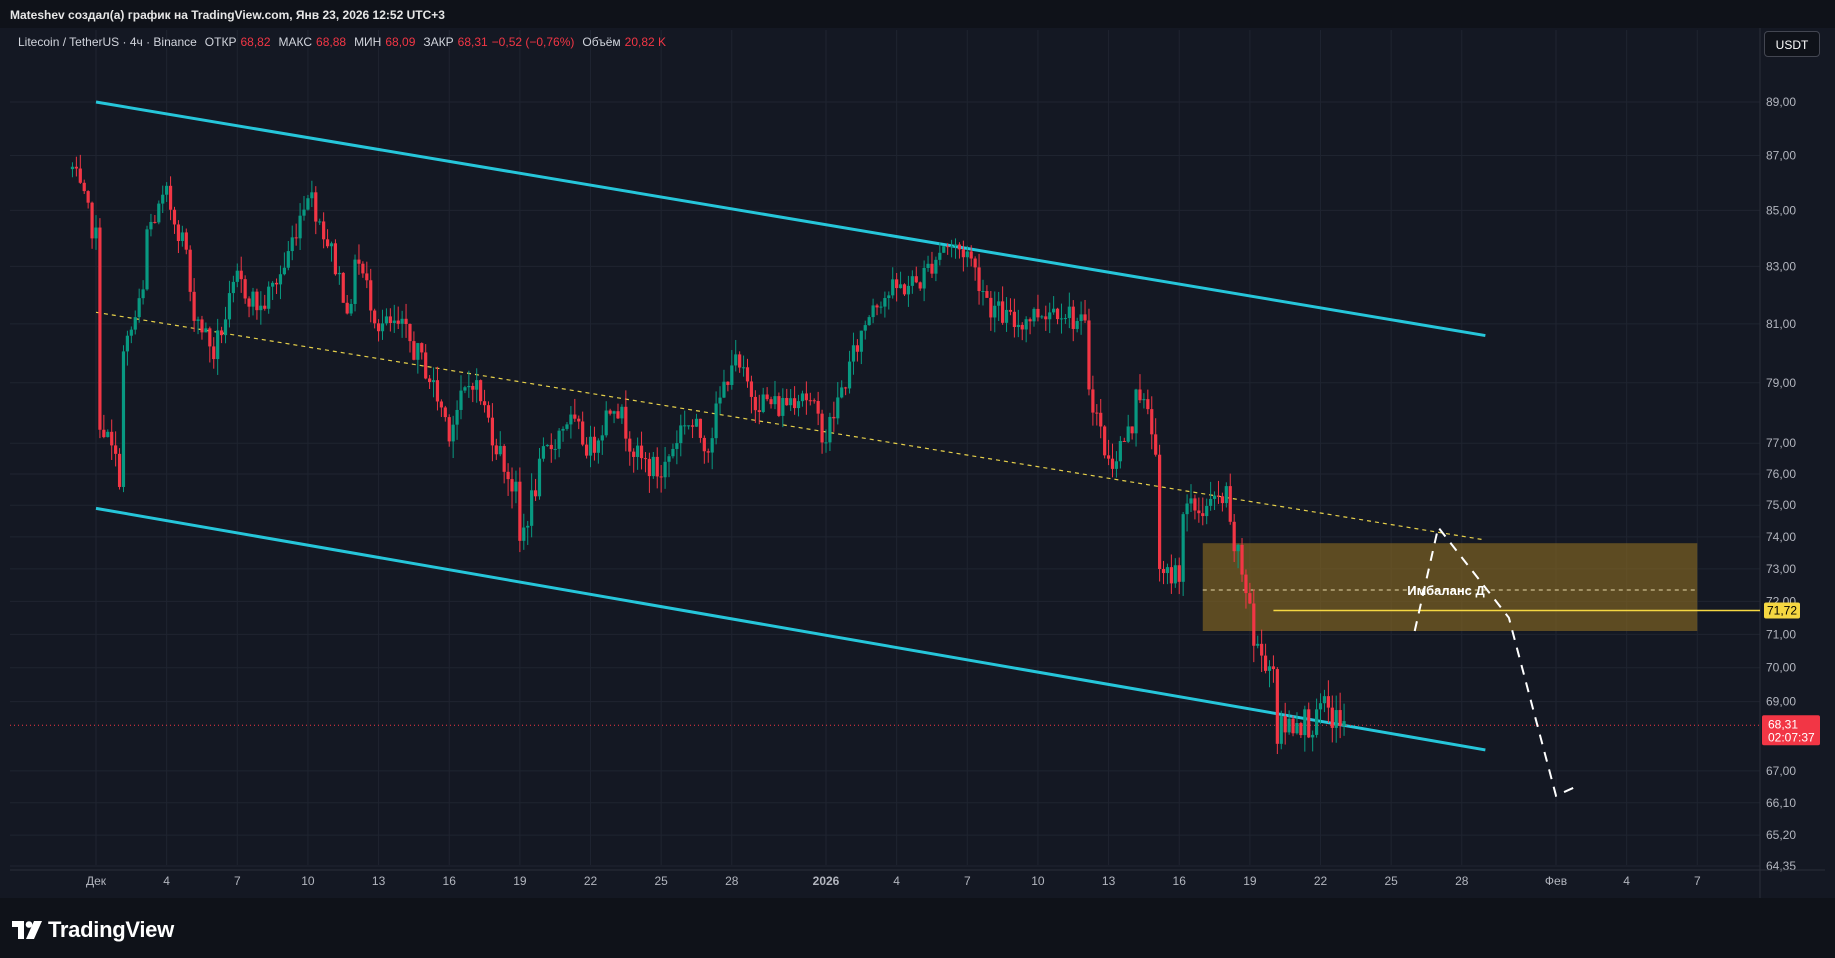 This screenshot has height=958, width=1835. Describe the element at coordinates (450, 881) in the screenshot. I see `x-tick-label: 16` at that location.